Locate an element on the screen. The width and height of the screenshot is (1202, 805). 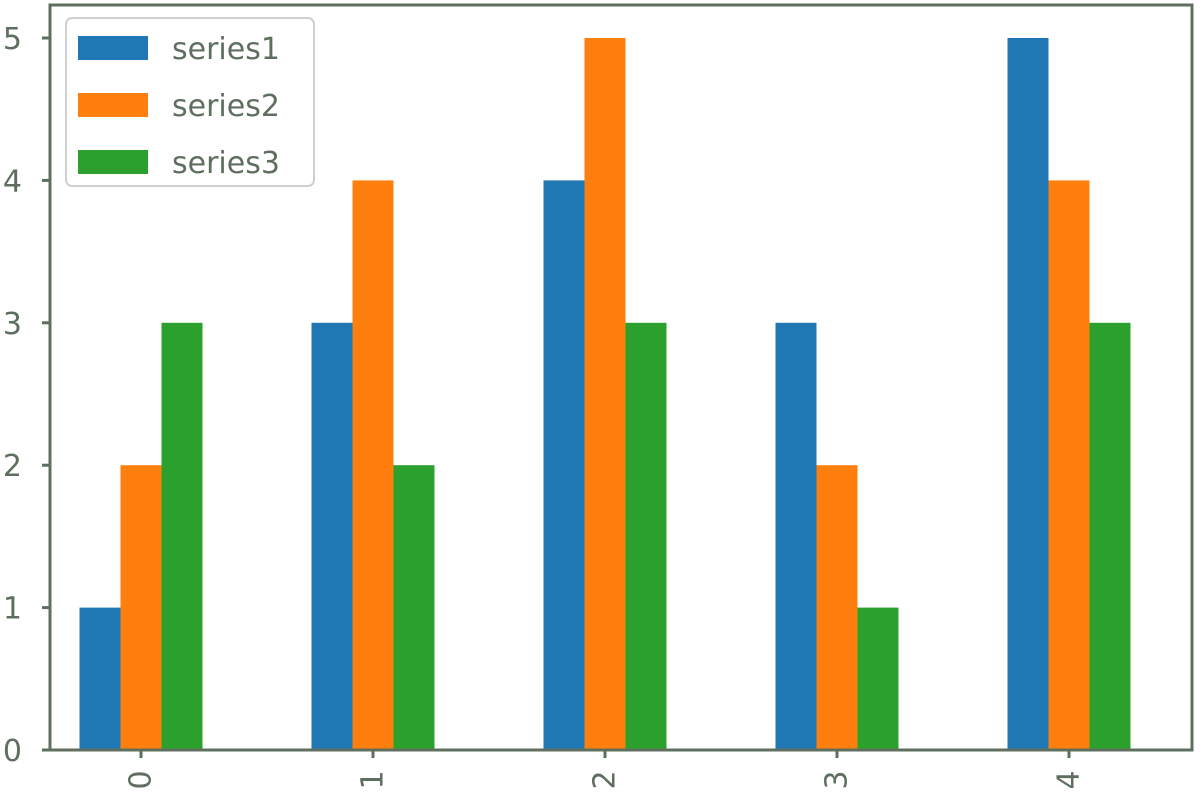
y-tick-label: 3 is located at coordinates (12, 324).